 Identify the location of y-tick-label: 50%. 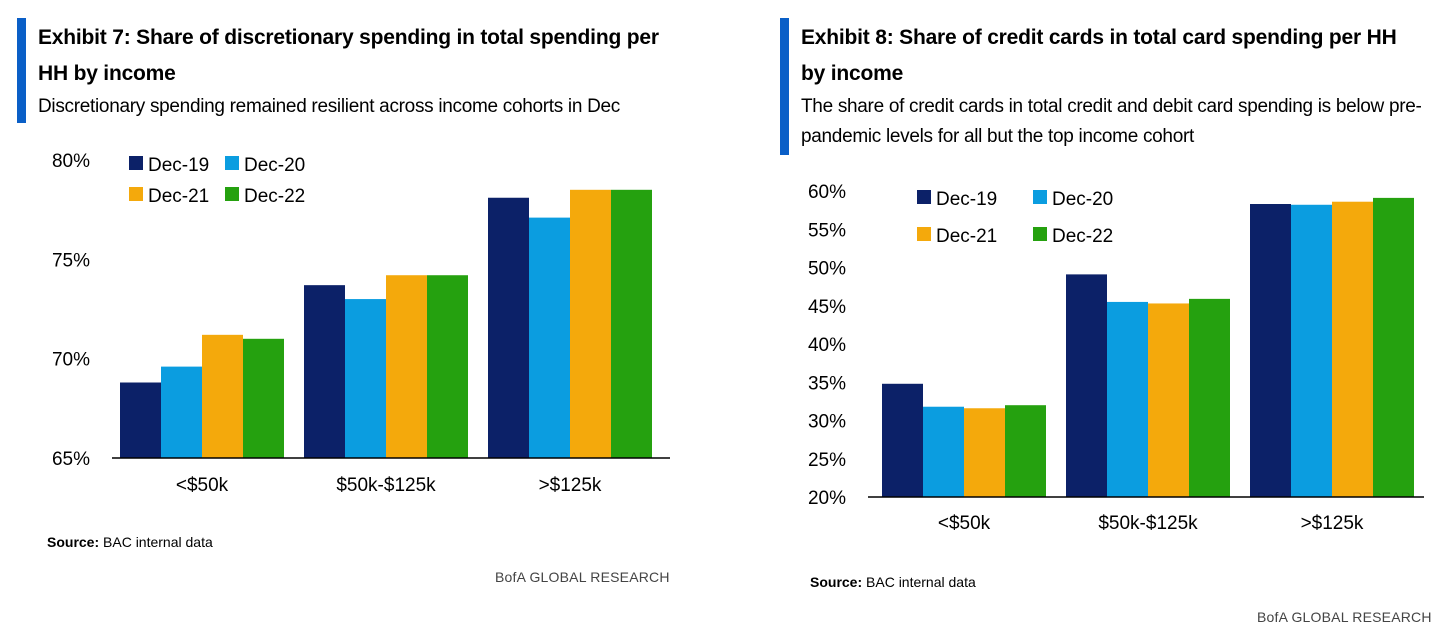
(827, 269).